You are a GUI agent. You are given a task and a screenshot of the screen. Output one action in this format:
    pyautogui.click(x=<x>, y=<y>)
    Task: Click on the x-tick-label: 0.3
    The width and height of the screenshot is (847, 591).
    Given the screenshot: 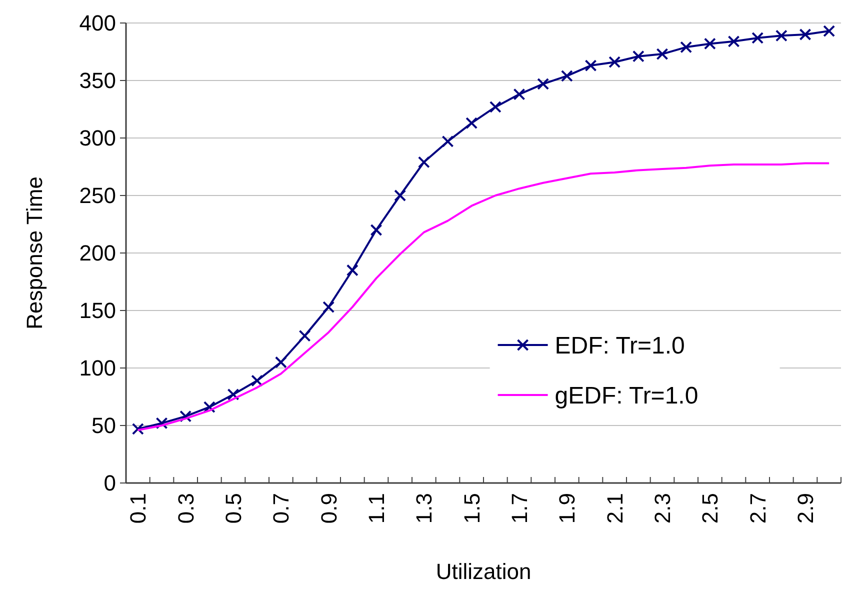 What is the action you would take?
    pyautogui.click(x=185, y=508)
    